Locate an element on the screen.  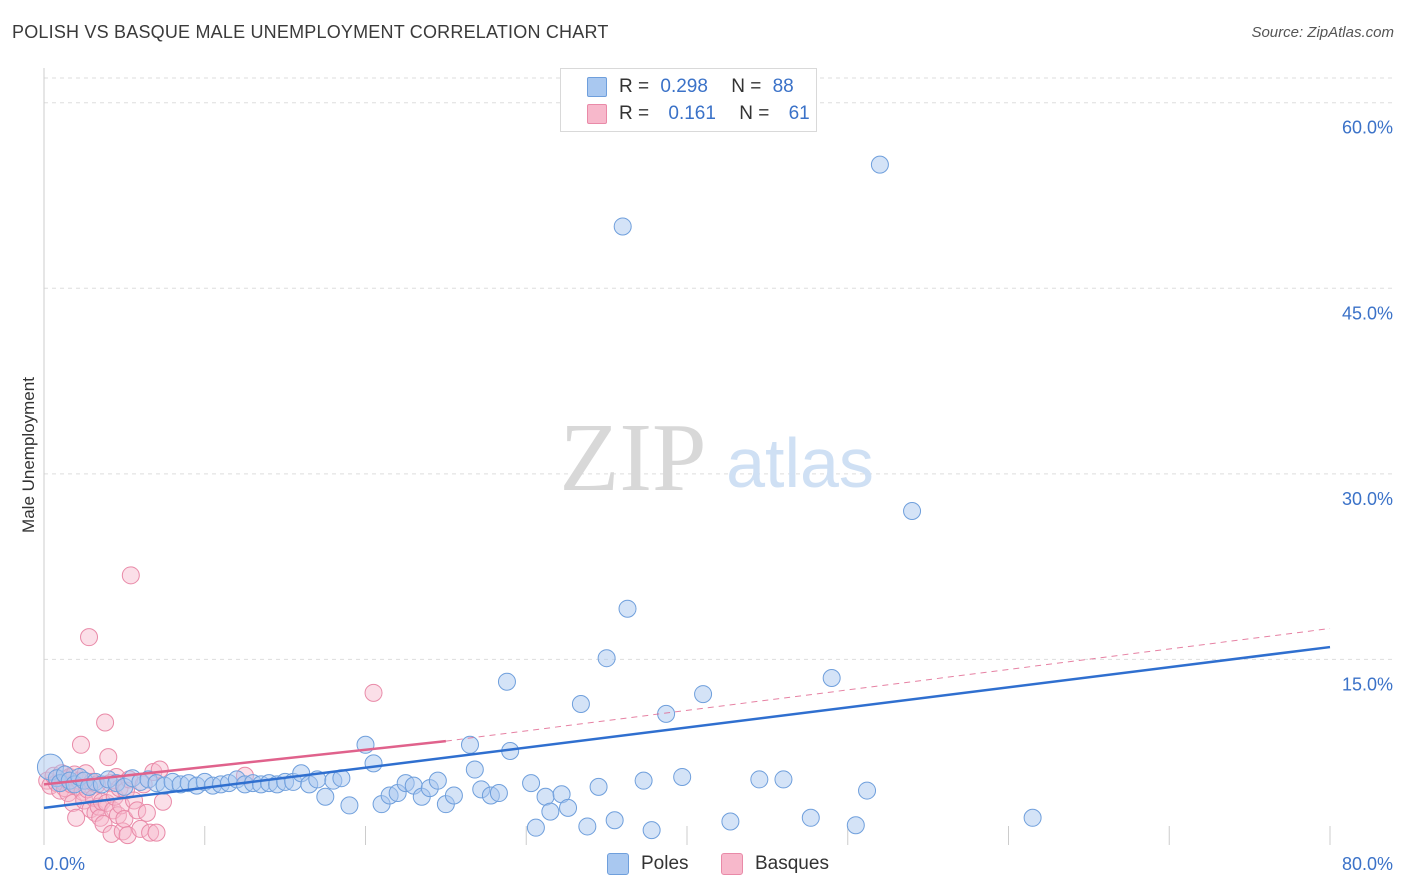
legend-poles-n-value: 88 is located at coordinates (783, 86).